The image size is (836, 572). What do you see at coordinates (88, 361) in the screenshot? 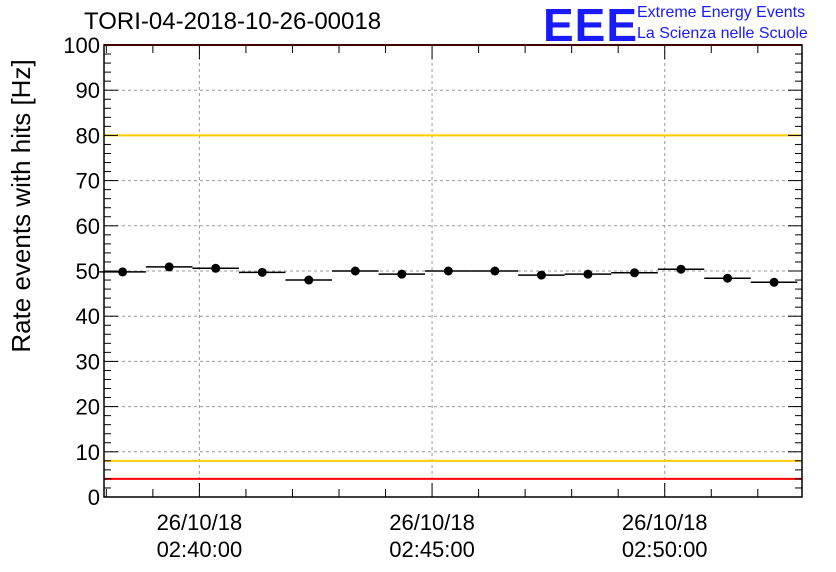
I see `y-tick-label: 30` at bounding box center [88, 361].